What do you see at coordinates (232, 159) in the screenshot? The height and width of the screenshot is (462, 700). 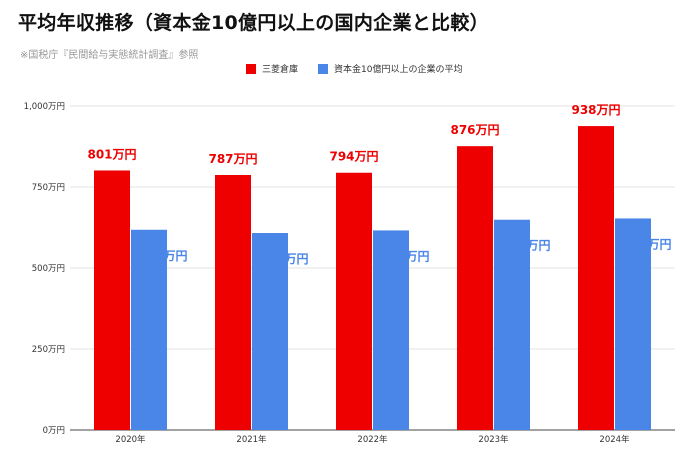 I see `data-label-series1: 787万円` at bounding box center [232, 159].